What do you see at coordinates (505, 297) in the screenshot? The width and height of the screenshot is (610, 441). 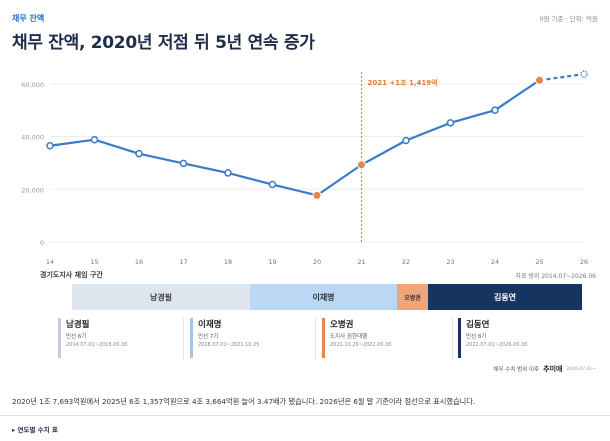 I see `term-bar-3: 김동연` at bounding box center [505, 297].